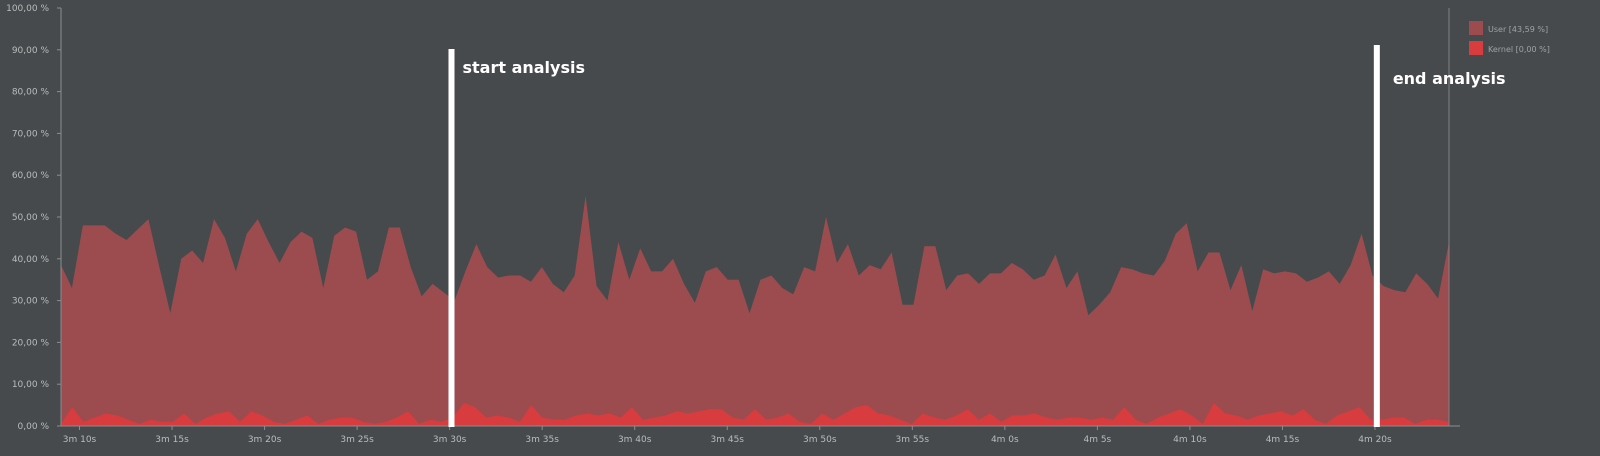  I want to click on y-tick-label: 10,00 %, so click(31, 385).